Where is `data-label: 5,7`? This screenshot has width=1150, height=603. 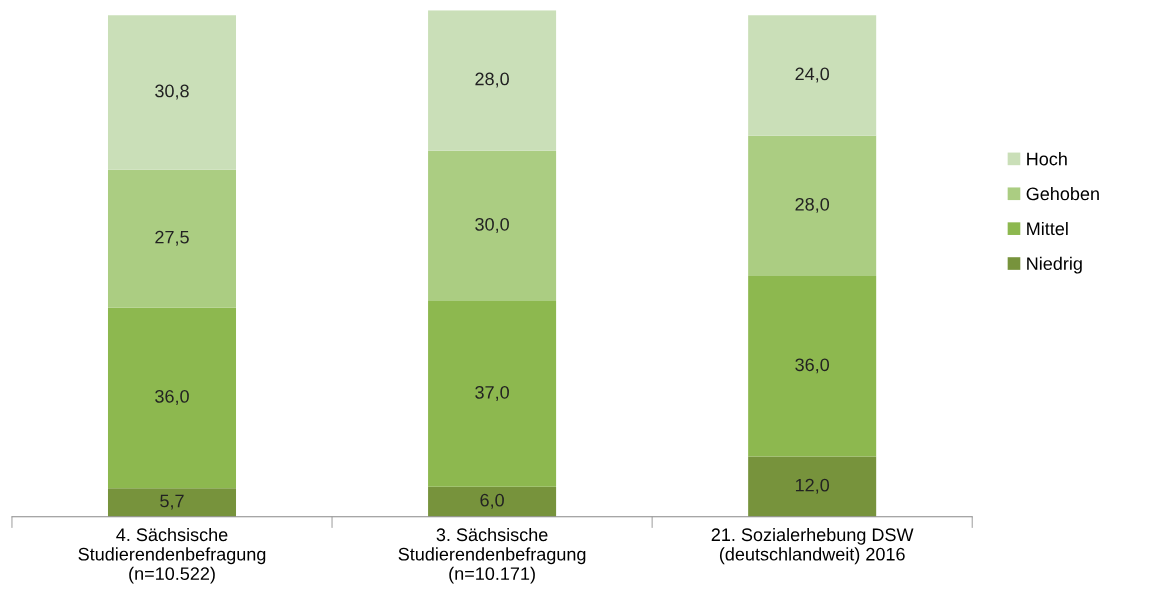 data-label: 5,7 is located at coordinates (172, 502).